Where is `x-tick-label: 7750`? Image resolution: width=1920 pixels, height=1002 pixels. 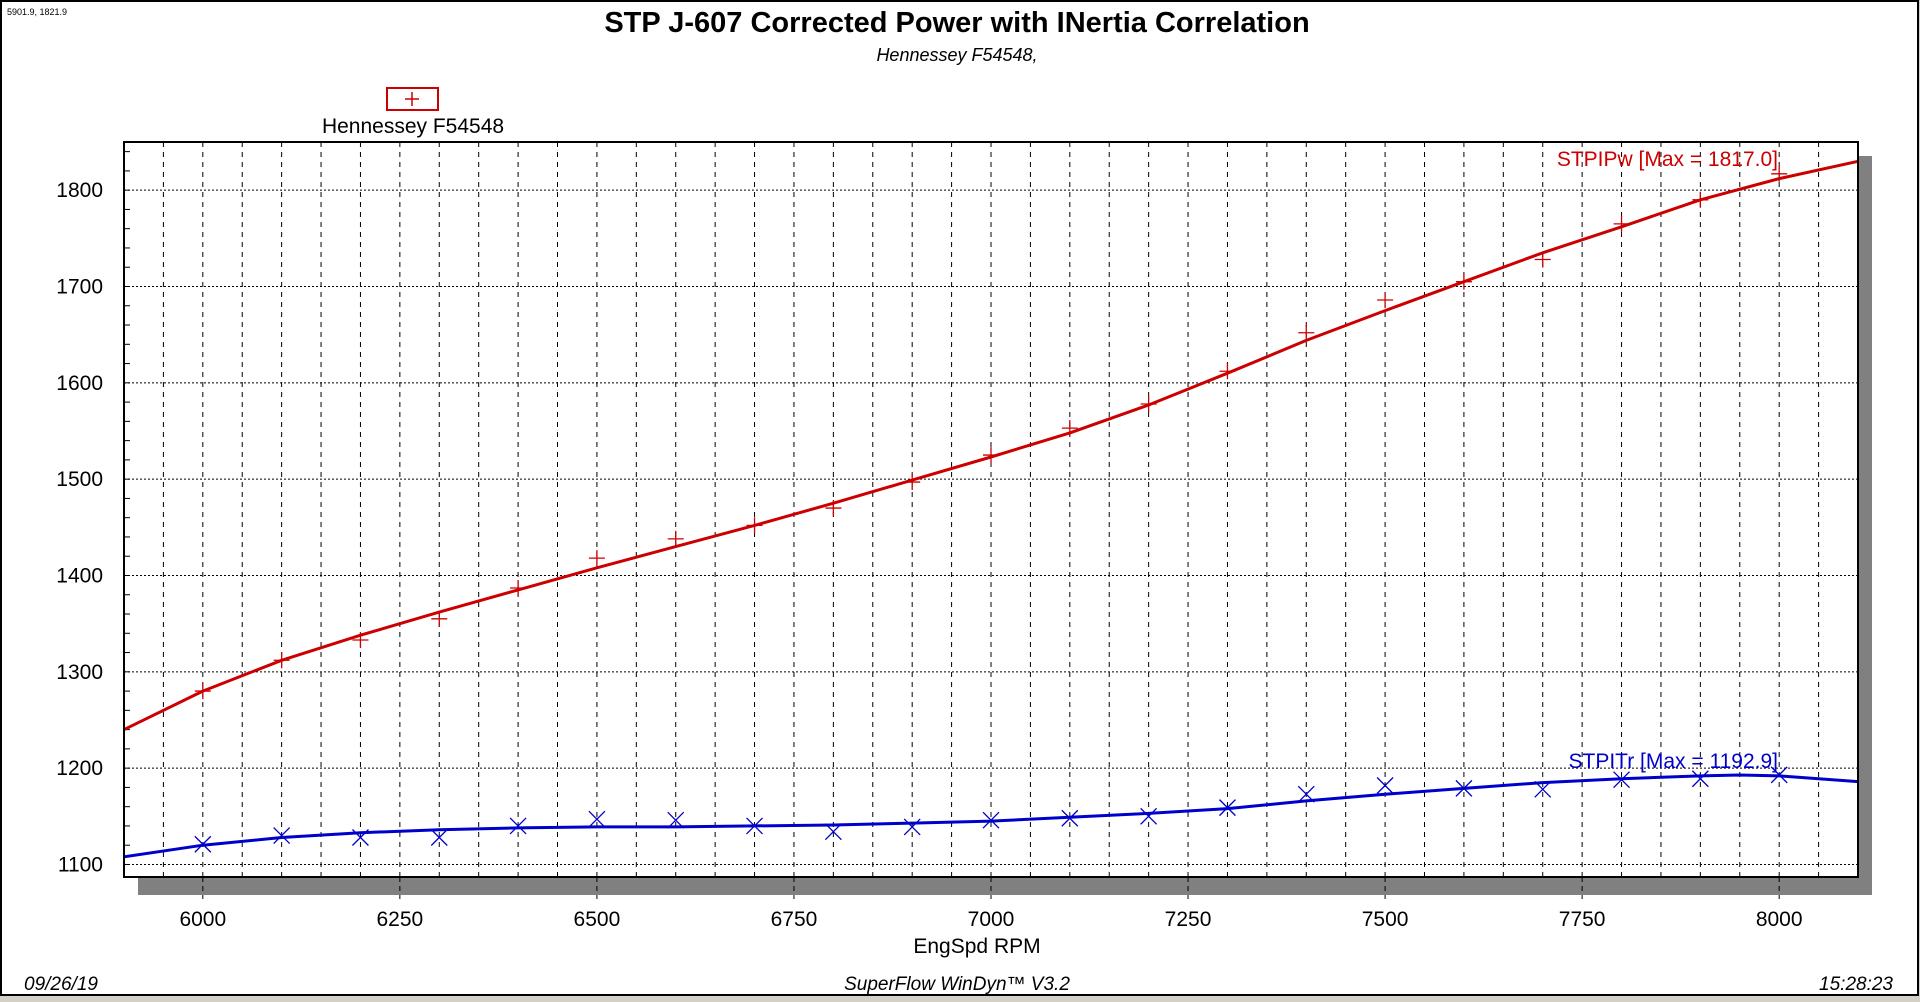 x-tick-label: 7750 is located at coordinates (1582, 919).